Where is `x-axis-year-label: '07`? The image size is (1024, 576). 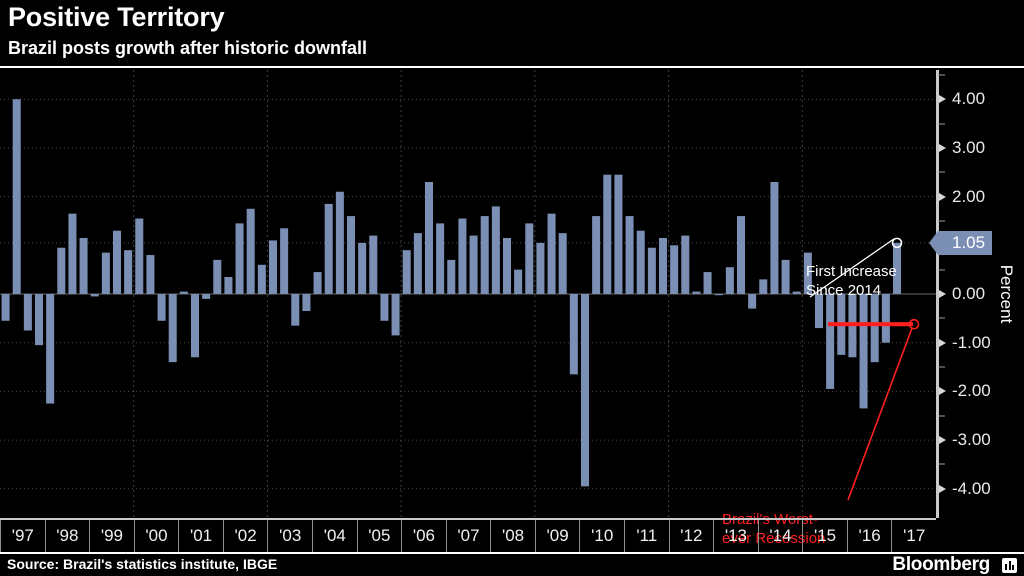
x-axis-year-label: '07 is located at coordinates (468, 535).